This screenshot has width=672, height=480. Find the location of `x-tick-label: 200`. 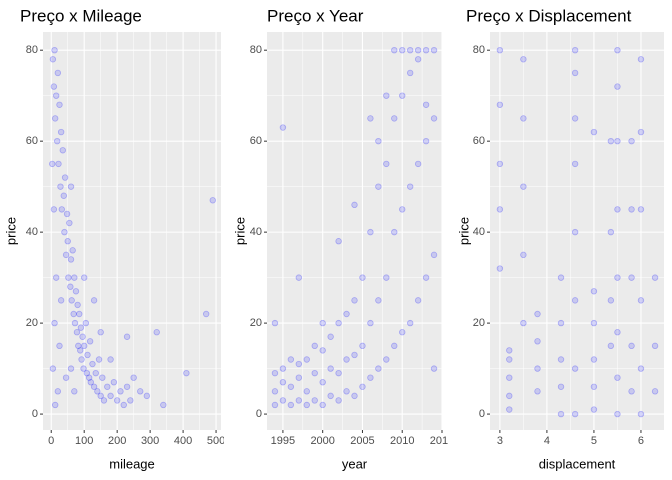

x-tick-label: 200 is located at coordinates (117, 441).